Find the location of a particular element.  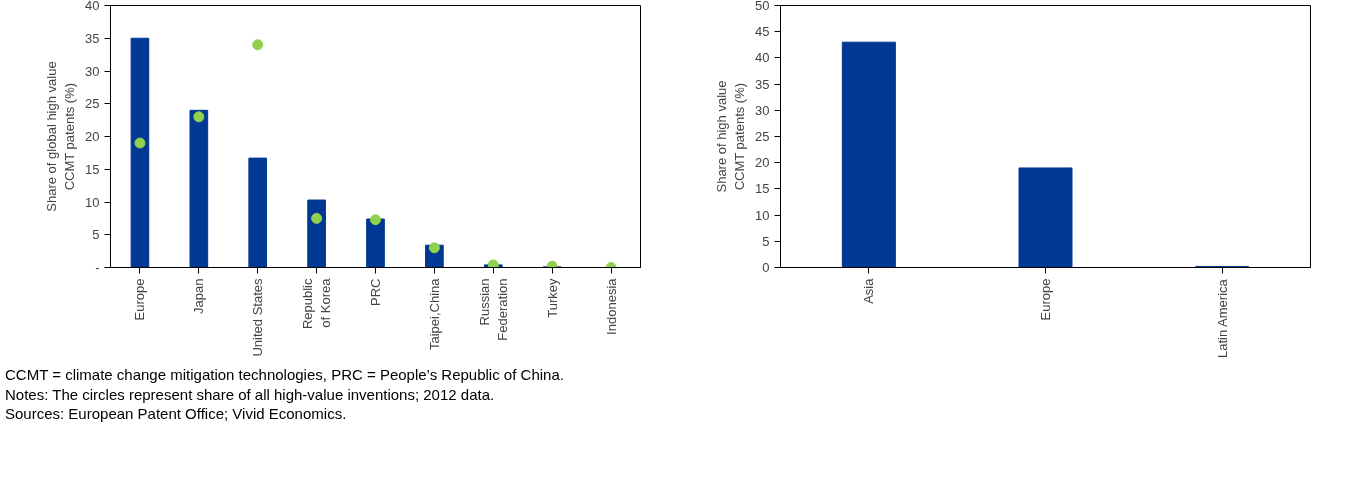

y-tick-label: 0 is located at coordinates (766, 267).